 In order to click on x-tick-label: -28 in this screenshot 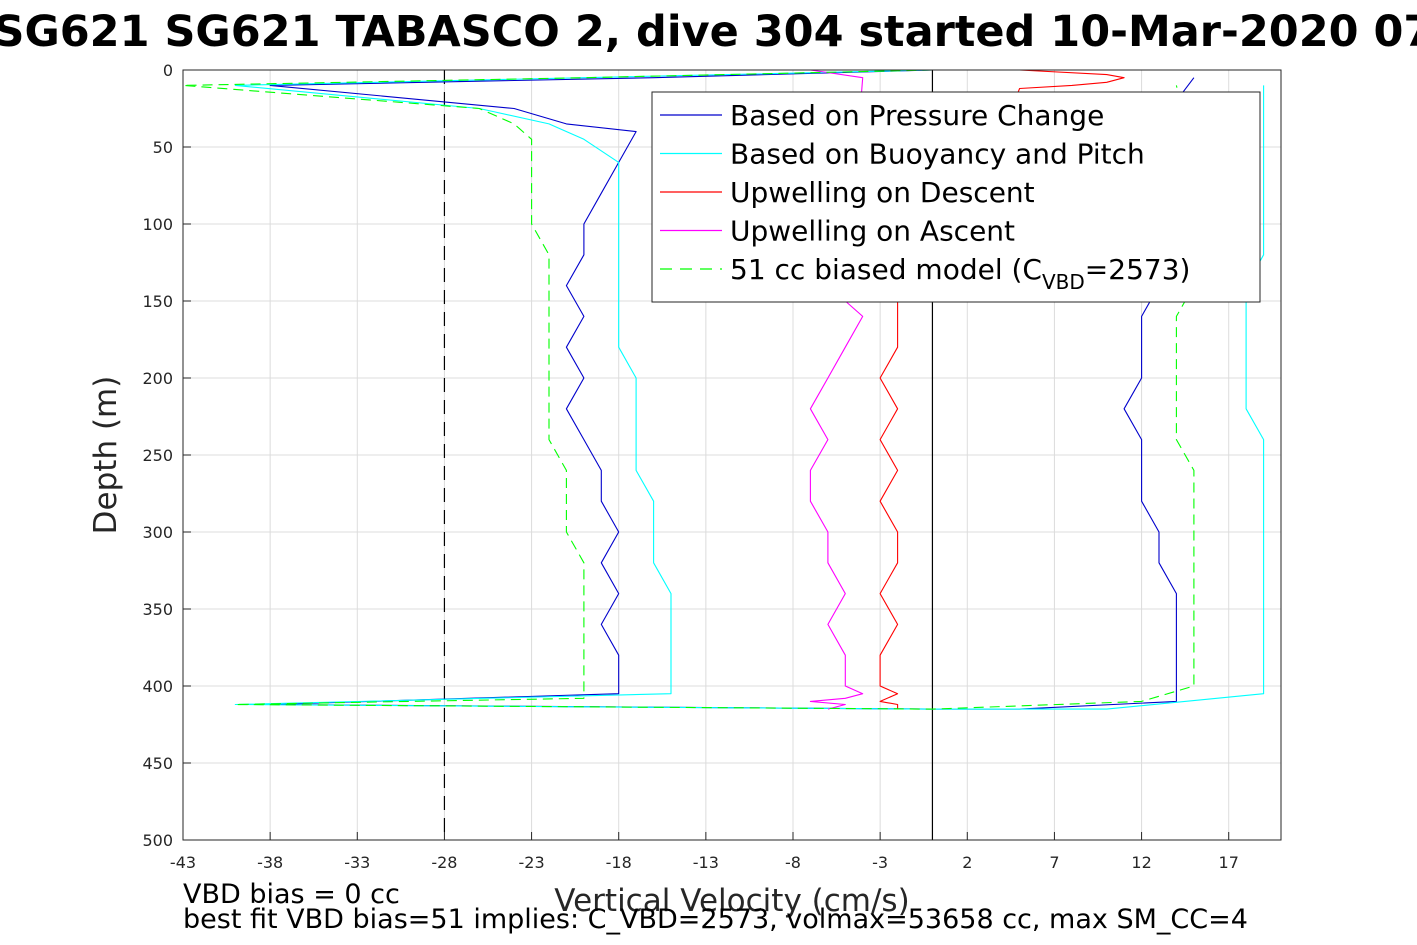, I will do `click(444, 862)`.